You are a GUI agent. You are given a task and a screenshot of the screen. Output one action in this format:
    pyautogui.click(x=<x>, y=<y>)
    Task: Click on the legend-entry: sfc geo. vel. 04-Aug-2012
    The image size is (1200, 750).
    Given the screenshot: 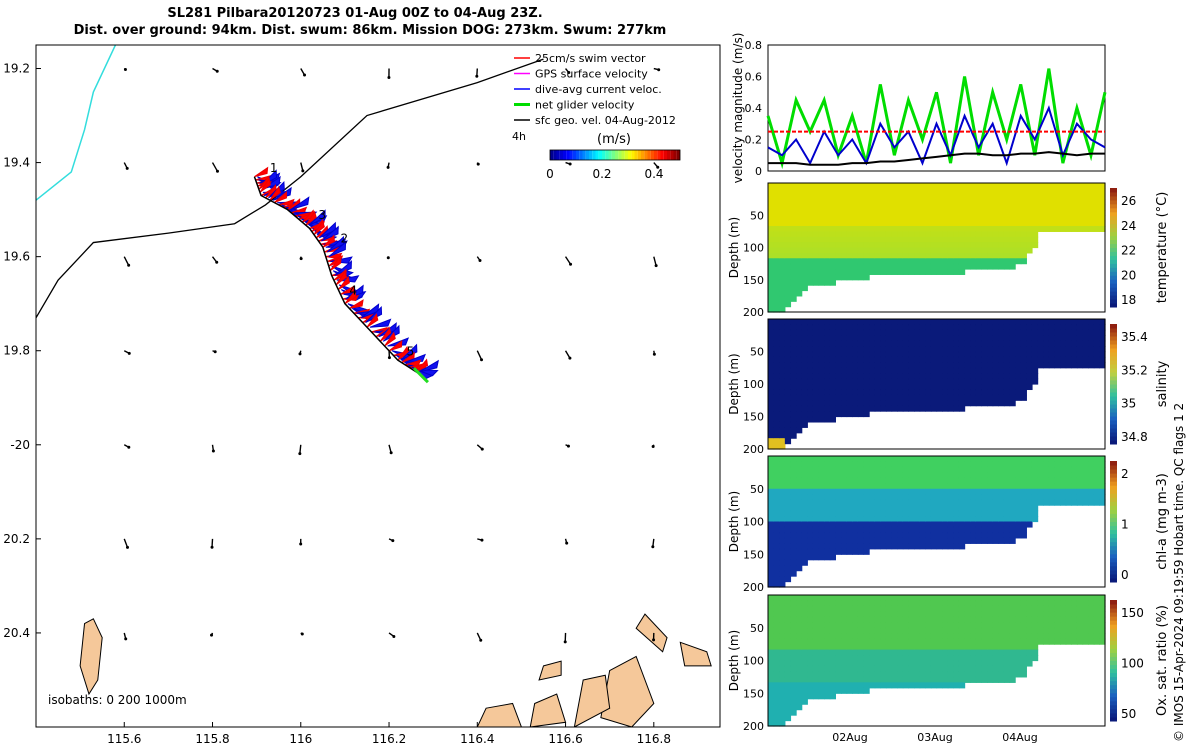 What is the action you would take?
    pyautogui.click(x=605, y=120)
    